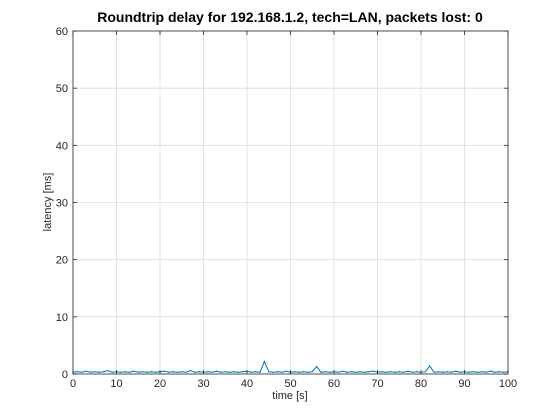 The width and height of the screenshot is (560, 420). Describe the element at coordinates (116, 384) in the screenshot. I see `x-tick-label: 10` at that location.